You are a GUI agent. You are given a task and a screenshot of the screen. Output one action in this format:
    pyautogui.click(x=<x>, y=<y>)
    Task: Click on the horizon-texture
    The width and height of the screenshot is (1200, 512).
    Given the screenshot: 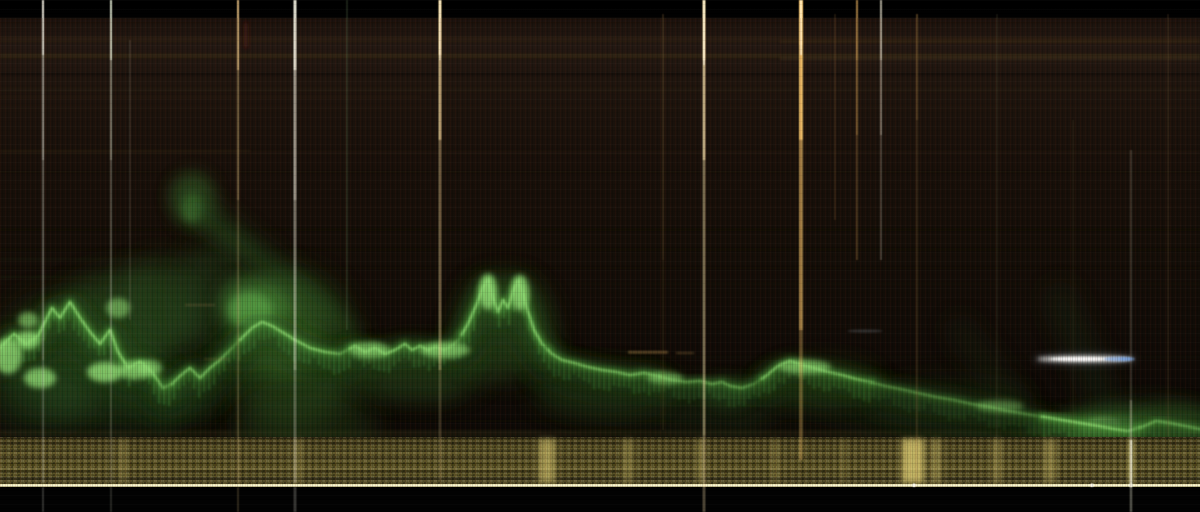 What is the action you would take?
    pyautogui.click(x=600, y=460)
    